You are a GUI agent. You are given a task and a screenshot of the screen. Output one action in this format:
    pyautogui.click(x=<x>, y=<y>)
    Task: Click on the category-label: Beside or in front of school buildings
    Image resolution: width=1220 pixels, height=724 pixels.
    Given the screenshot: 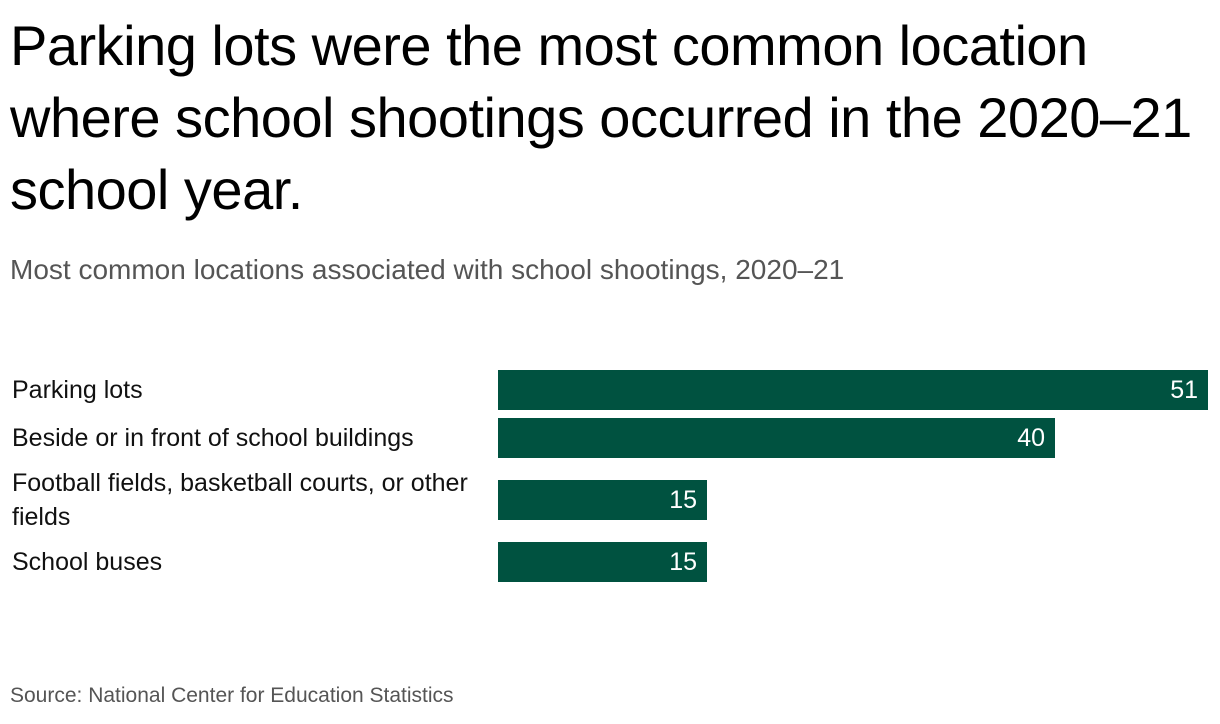 What is the action you would take?
    pyautogui.click(x=213, y=438)
    